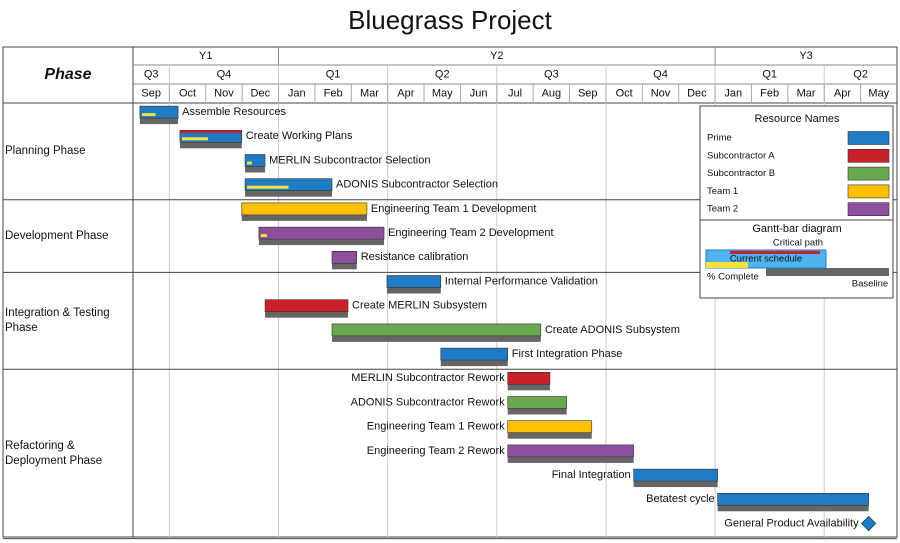 The image size is (900, 543). What do you see at coordinates (552, 93) in the screenshot?
I see `month-label: Aug` at bounding box center [552, 93].